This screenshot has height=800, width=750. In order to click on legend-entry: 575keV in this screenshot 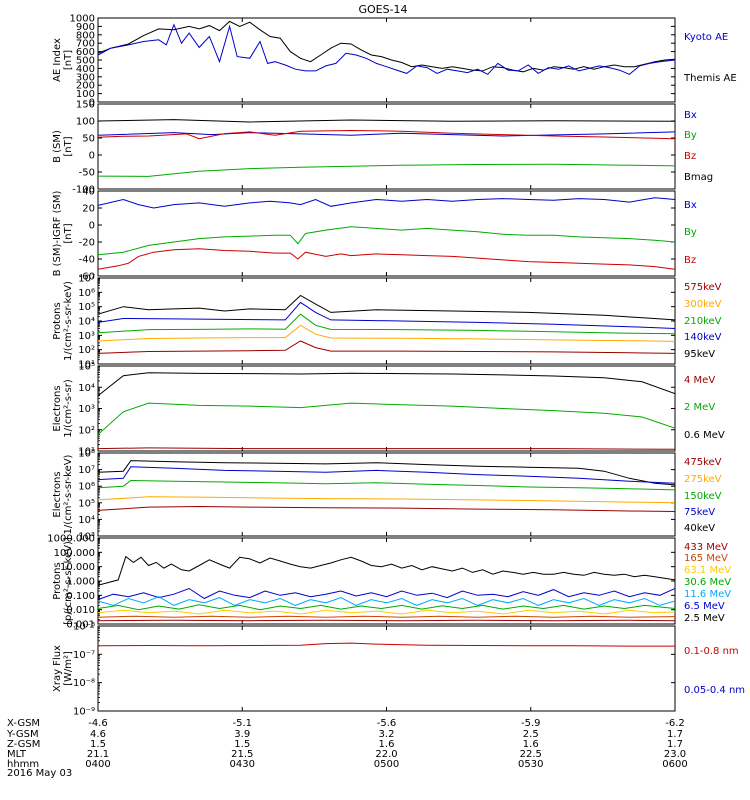, I will do `click(703, 287)`.